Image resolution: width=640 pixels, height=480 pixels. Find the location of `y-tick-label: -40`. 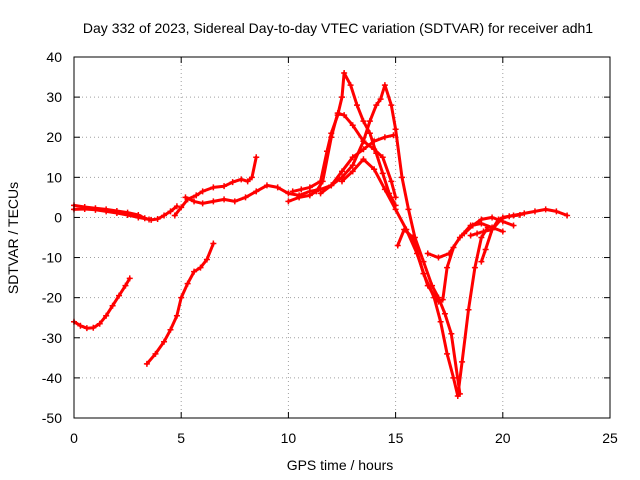

y-tick-label: -40 is located at coordinates (52, 378).